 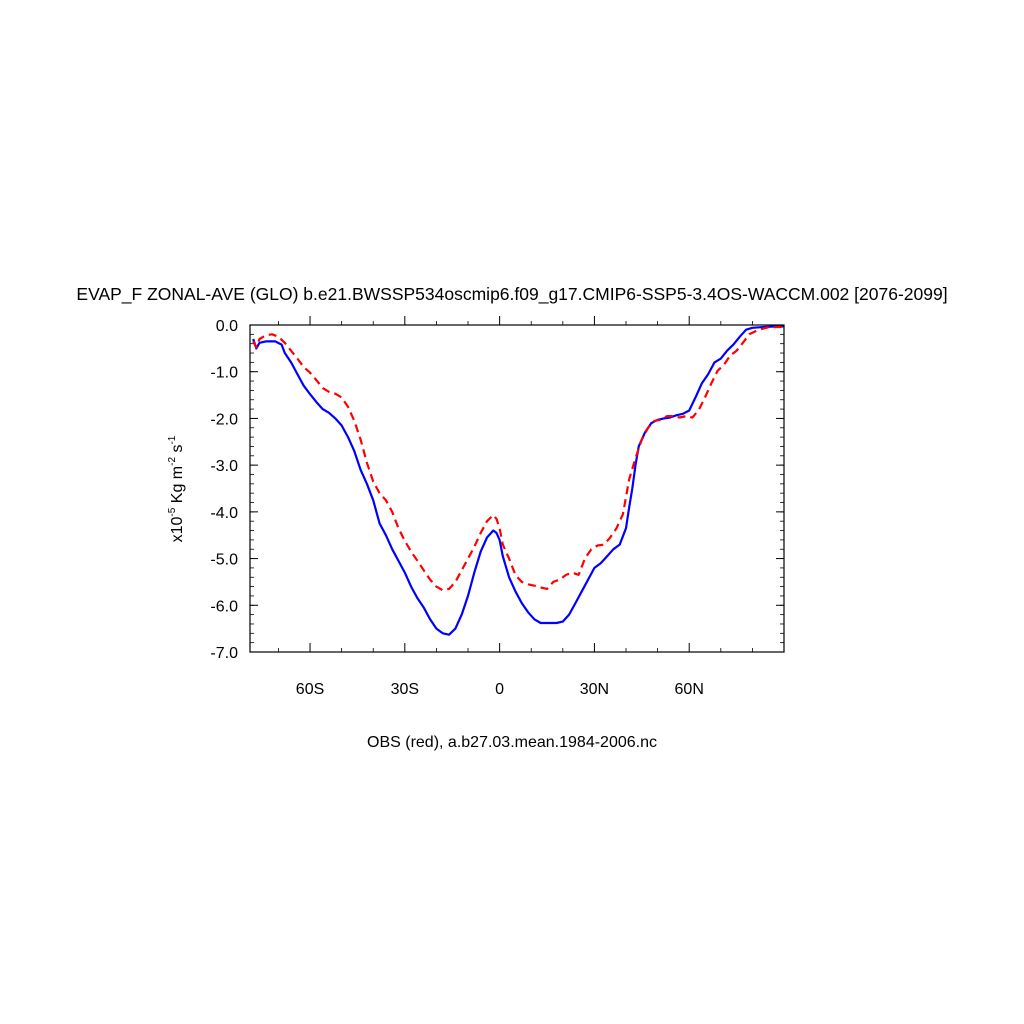 I want to click on x-tick-label: 60S, so click(x=310, y=689).